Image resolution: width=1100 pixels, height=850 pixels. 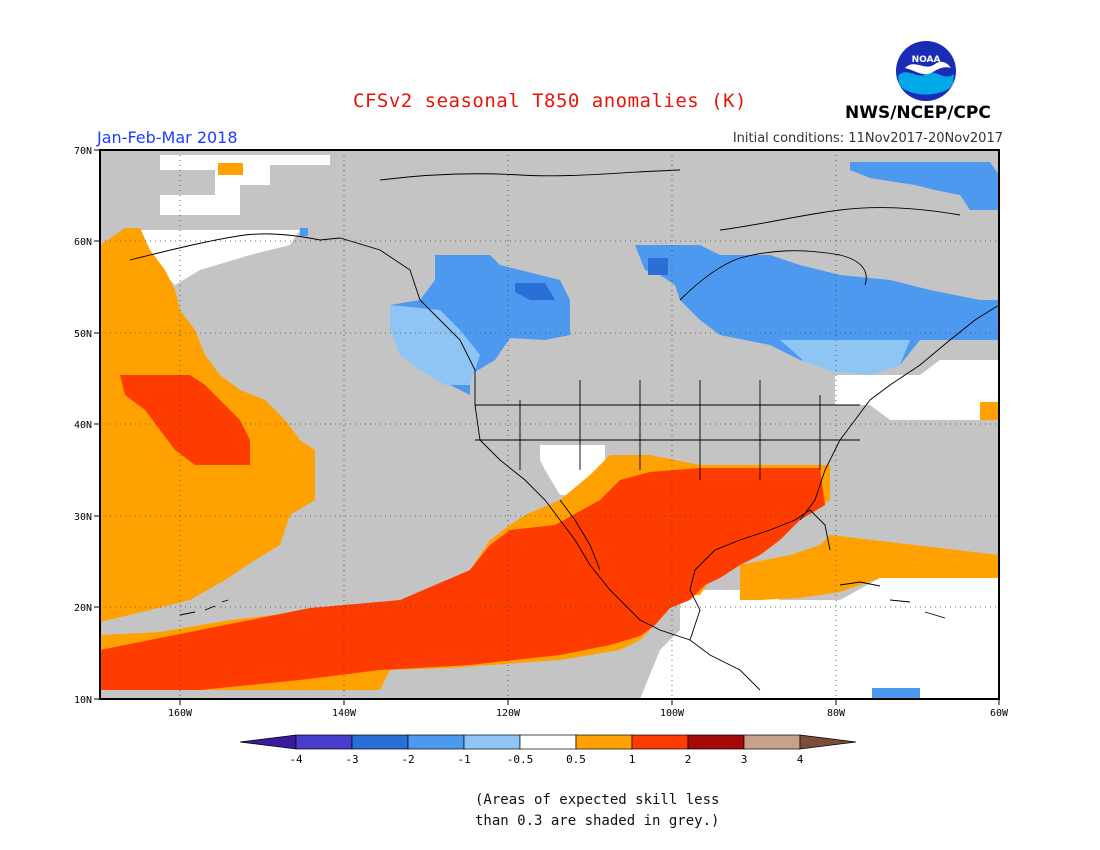 What do you see at coordinates (918, 113) in the screenshot?
I see `agency-label: NWS/NCEP/CPC` at bounding box center [918, 113].